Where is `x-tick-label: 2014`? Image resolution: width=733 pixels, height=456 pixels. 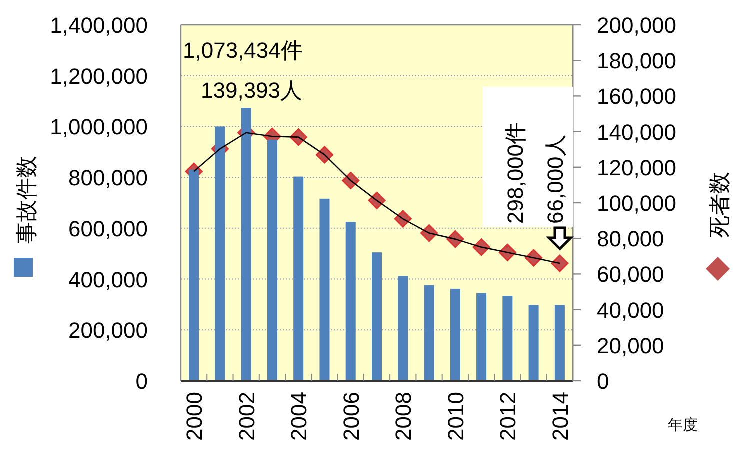
x-tick-label: 2014 is located at coordinates (560, 416).